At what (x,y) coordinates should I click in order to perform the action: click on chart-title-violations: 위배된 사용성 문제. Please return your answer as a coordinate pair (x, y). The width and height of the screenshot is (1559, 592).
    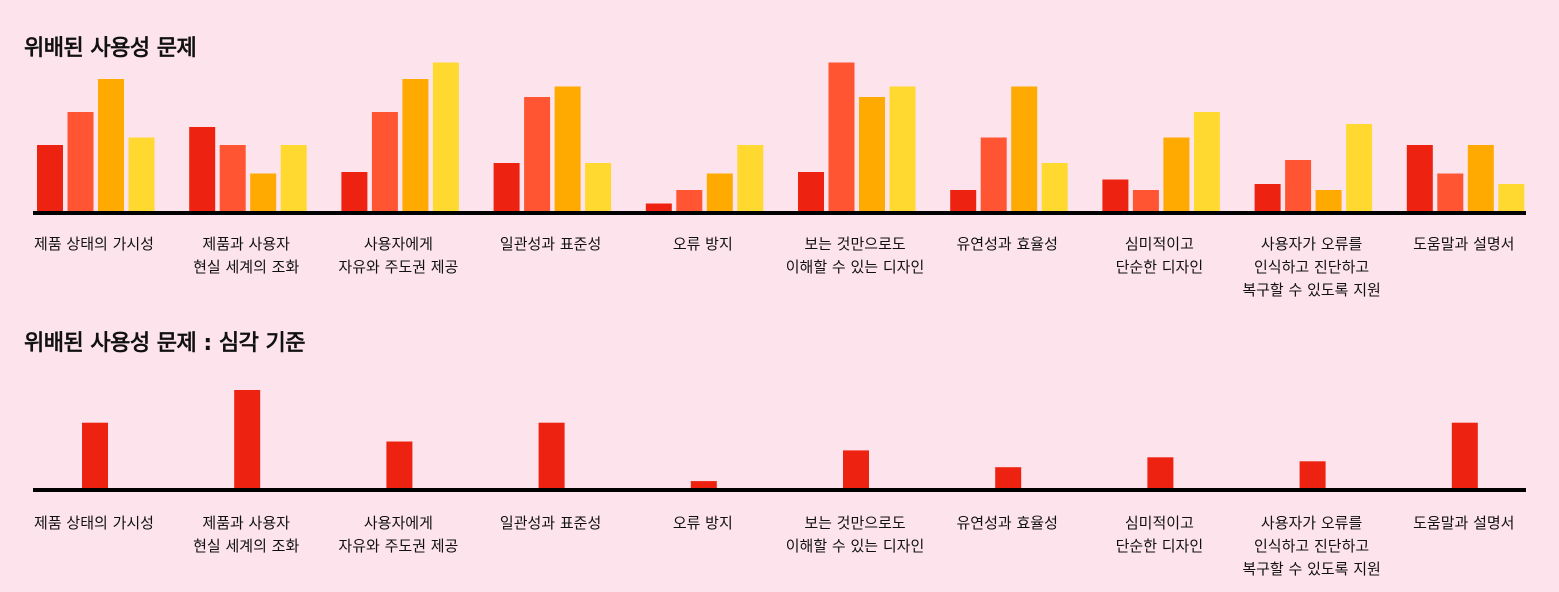
    Looking at the image, I should click on (110, 48).